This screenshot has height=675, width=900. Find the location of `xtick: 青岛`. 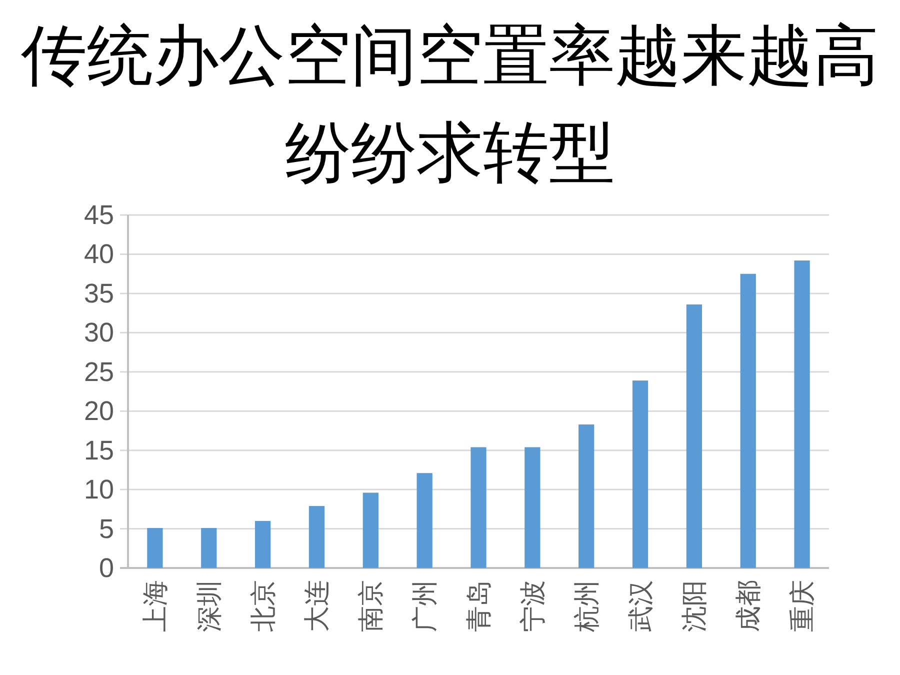

xtick: 青岛 is located at coordinates (479, 606).